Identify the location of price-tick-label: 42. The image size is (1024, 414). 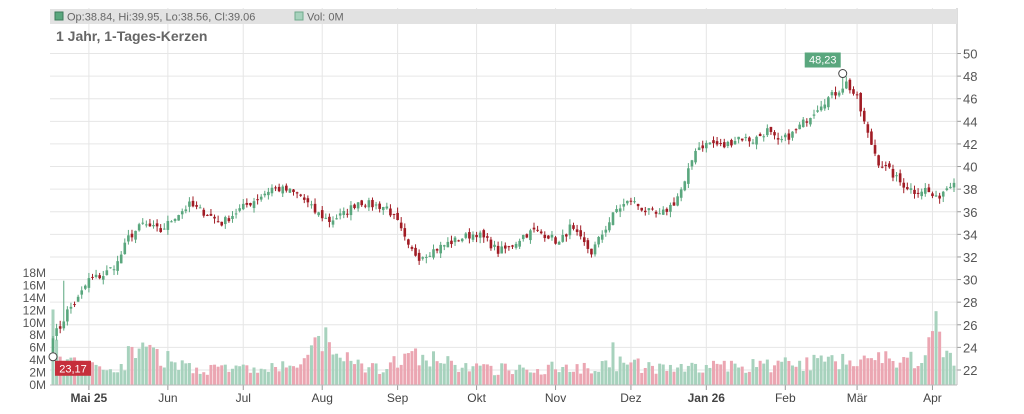
(970, 144).